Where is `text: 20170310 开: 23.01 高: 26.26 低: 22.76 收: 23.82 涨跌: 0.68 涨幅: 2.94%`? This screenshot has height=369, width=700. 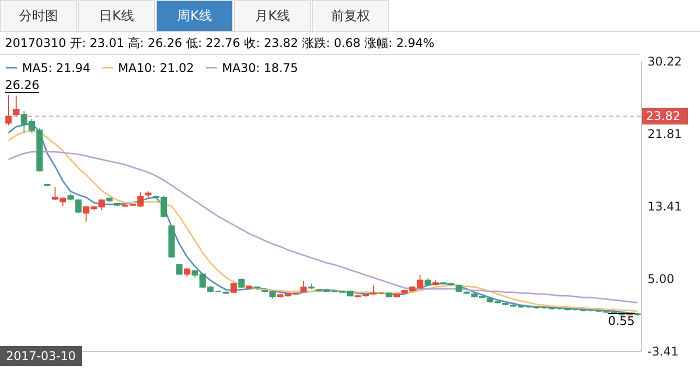 text: 20170310 开: 23.01 高: 26.26 低: 22.76 收: 23.82 涨跌: 0.68 涨幅: 2.94% is located at coordinates (320, 43).